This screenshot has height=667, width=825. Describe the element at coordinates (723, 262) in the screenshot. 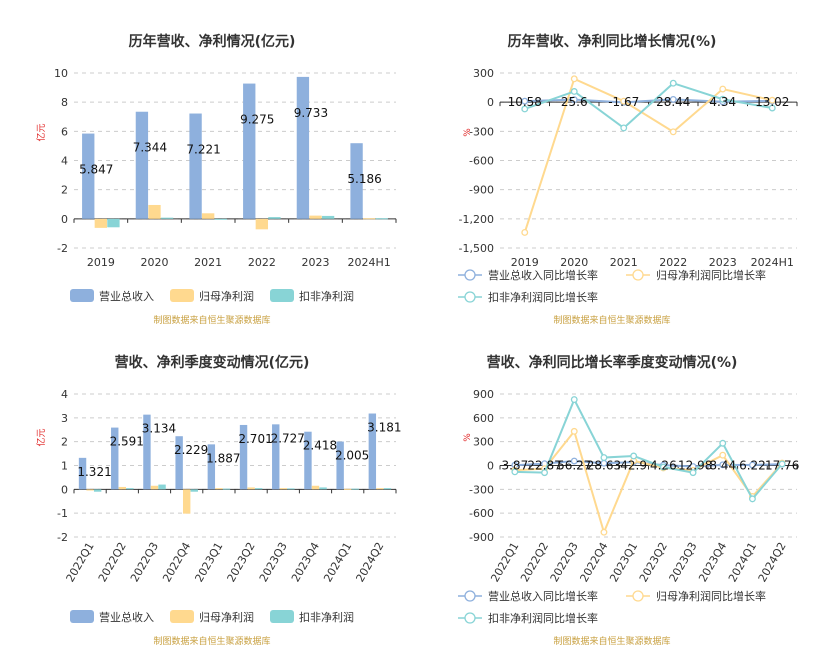

I see `x-tick-label: 2023` at that location.